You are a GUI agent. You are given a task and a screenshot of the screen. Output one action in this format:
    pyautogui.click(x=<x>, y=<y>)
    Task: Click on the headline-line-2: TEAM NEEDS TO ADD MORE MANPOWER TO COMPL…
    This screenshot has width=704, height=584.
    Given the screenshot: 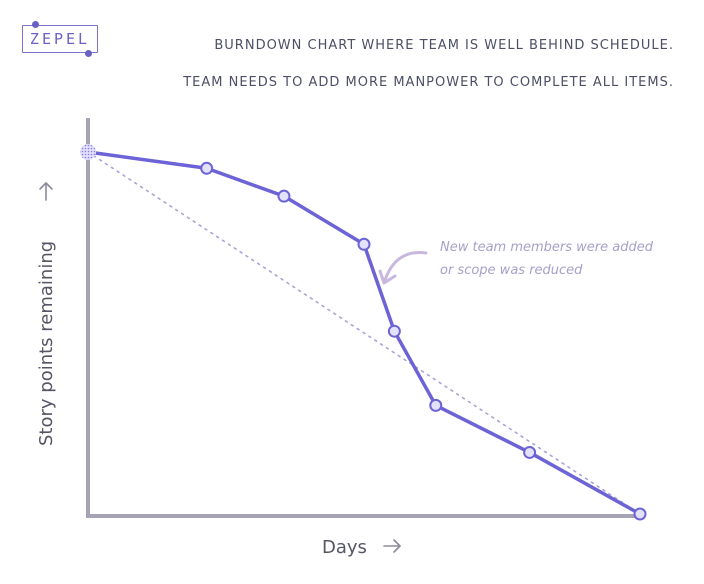 What is the action you would take?
    pyautogui.click(x=428, y=82)
    